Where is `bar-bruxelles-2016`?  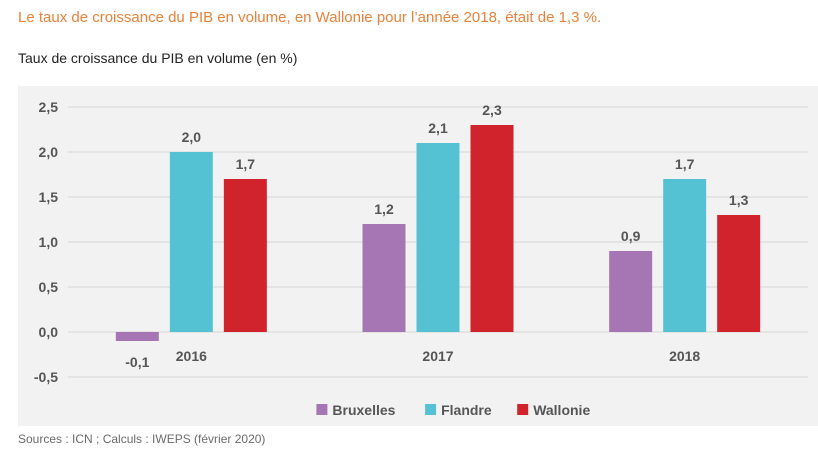 bar-bruxelles-2016 is located at coordinates (137, 336).